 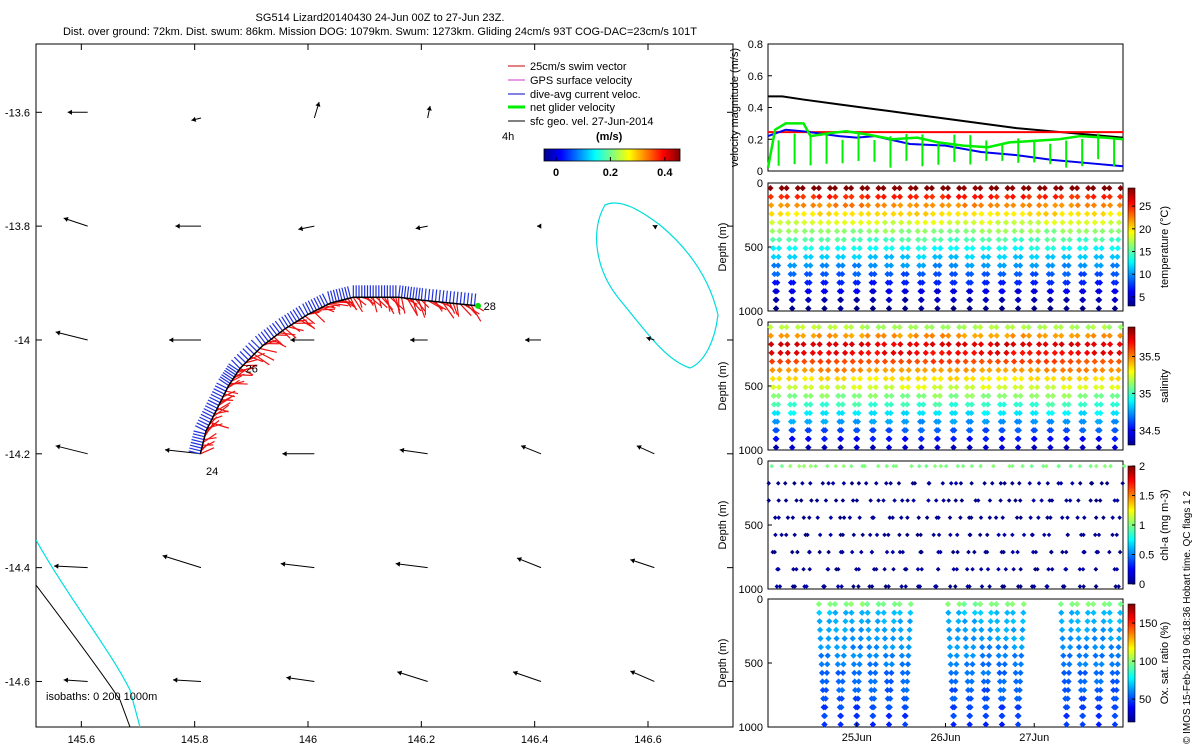 What do you see at coordinates (183, 452) in the screenshot?
I see `geo-vector` at bounding box center [183, 452].